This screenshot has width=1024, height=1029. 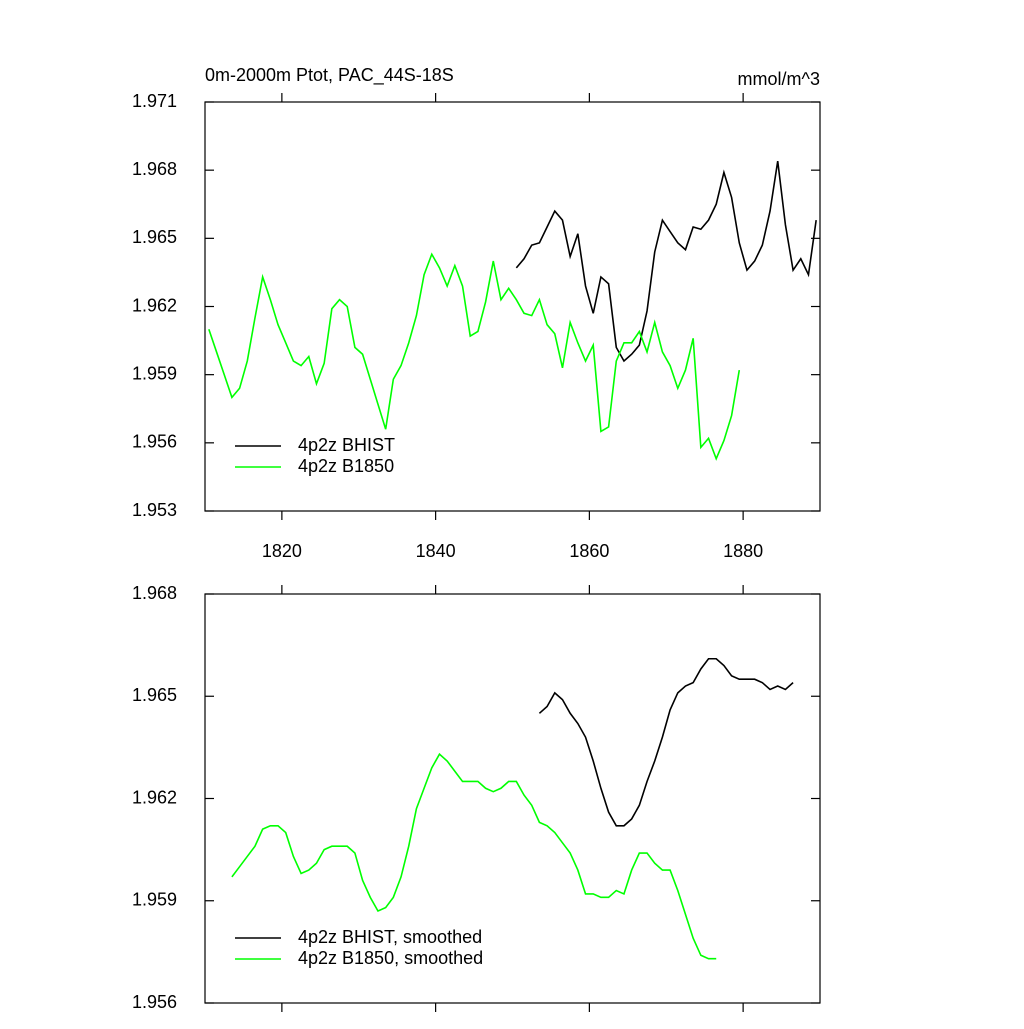 I want to click on x-tick-label: 1820, so click(x=282, y=551).